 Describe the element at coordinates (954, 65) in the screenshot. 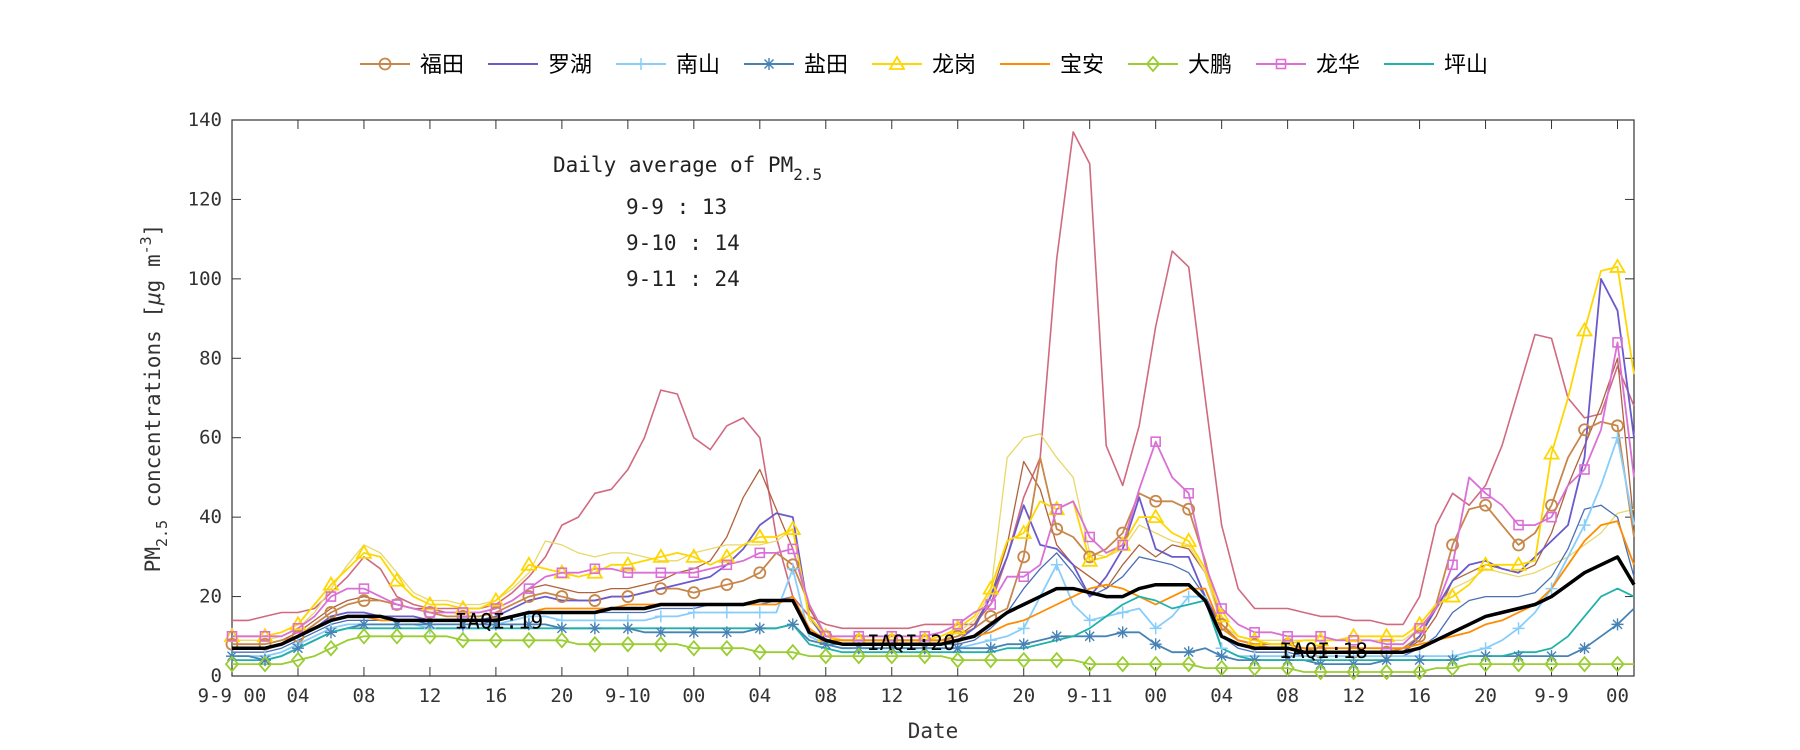

I see `legend-label-龙岗: 龙岗` at that location.